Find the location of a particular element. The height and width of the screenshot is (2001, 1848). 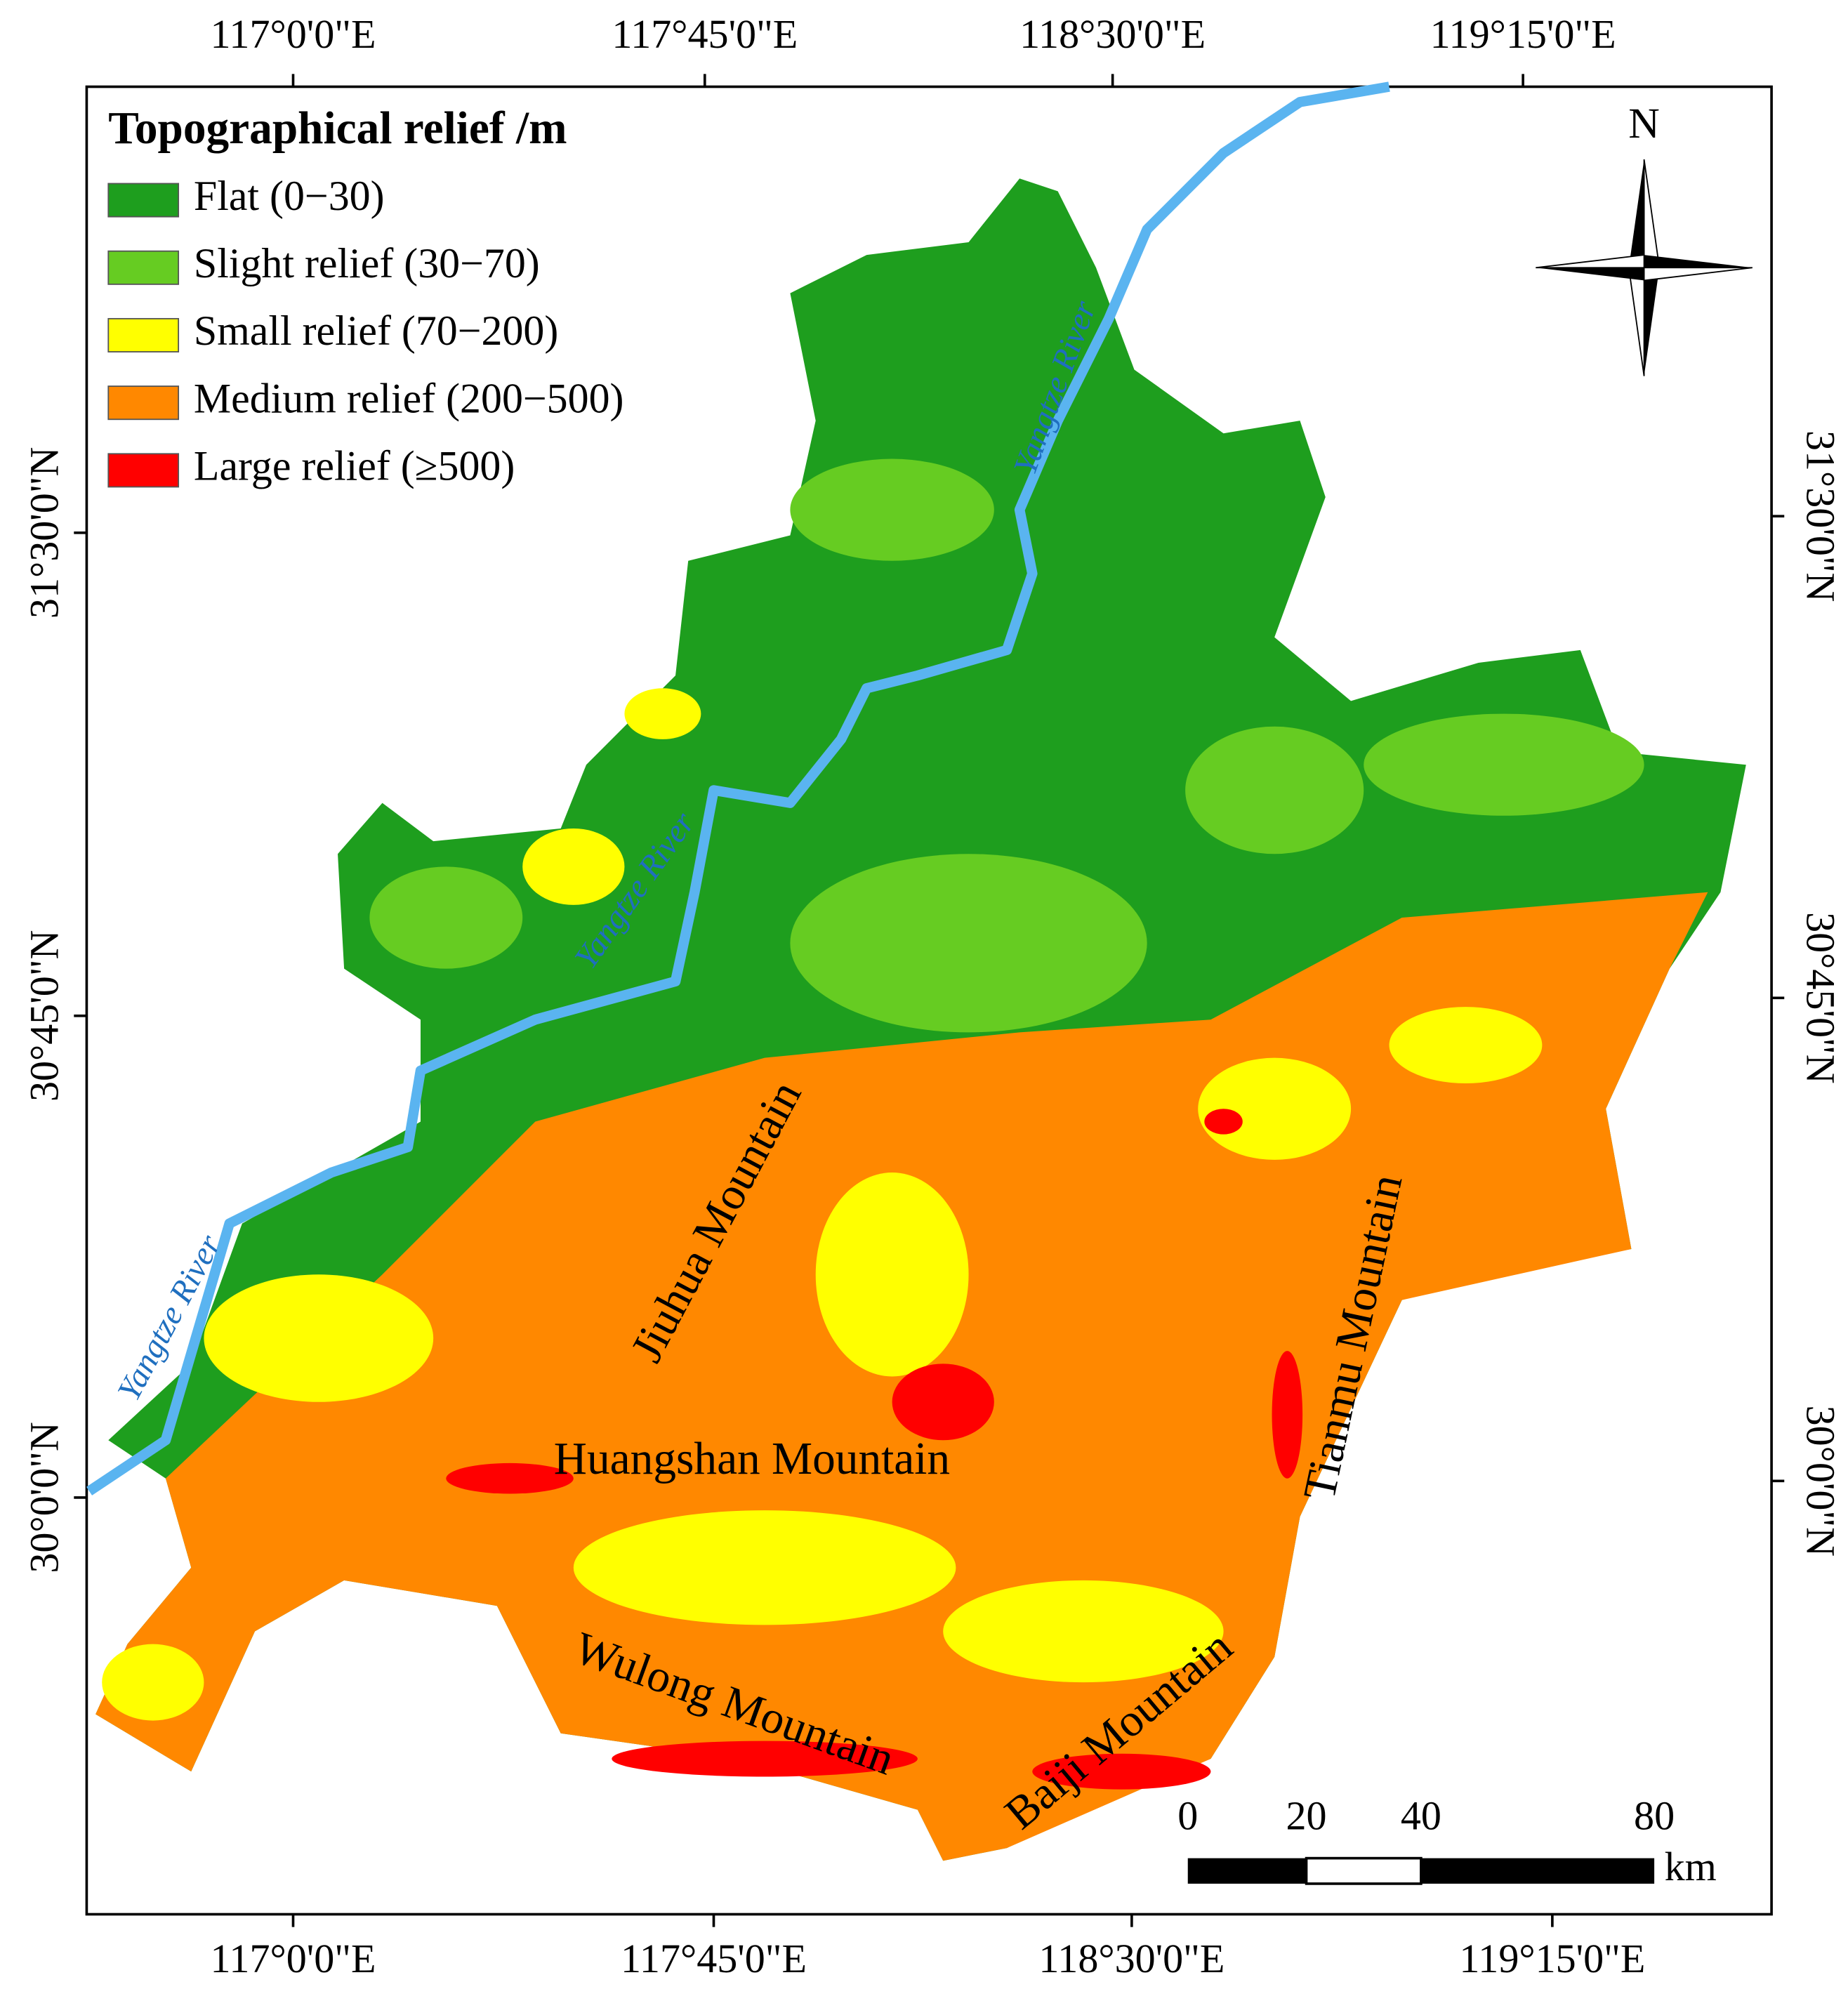

north-arrow is located at coordinates (1645, 267).